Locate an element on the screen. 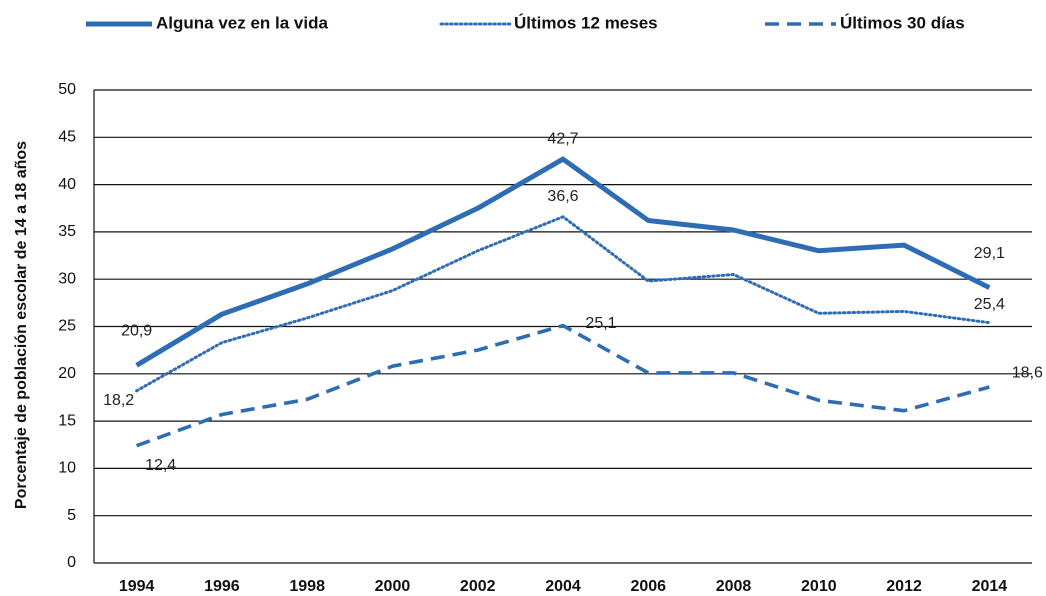  legend-label-0: Alguna vez en la vida is located at coordinates (242, 22).